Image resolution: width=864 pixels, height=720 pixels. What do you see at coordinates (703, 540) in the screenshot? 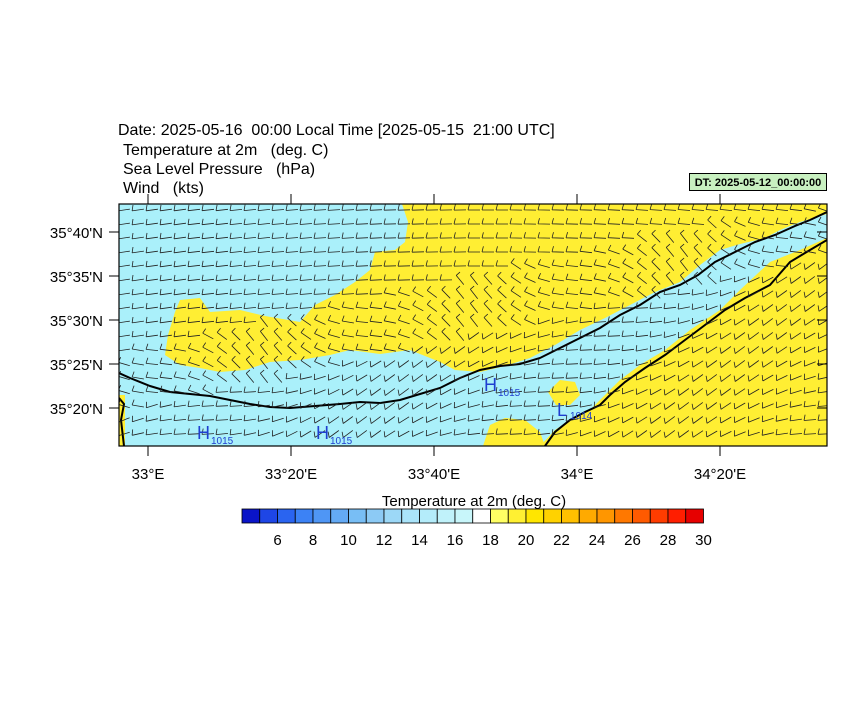
I see `colorbar-tick-label: 30` at bounding box center [703, 540].